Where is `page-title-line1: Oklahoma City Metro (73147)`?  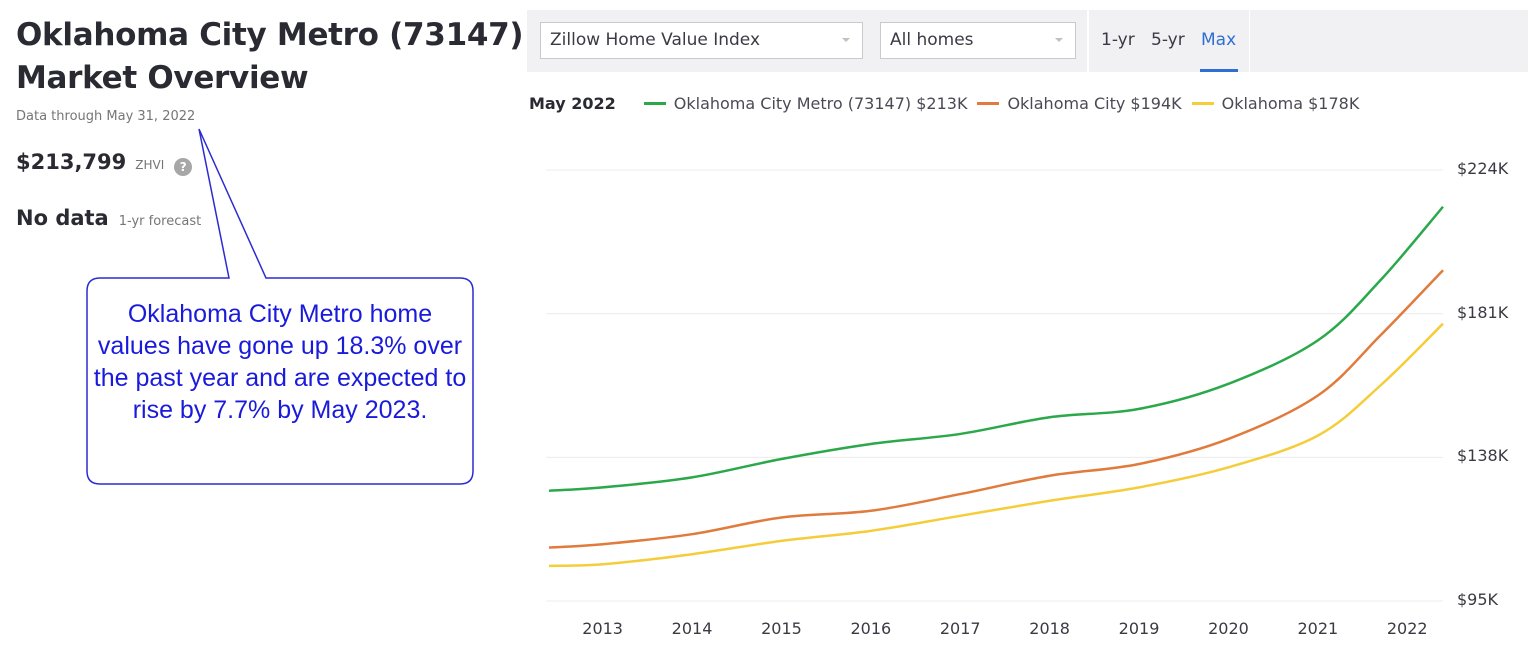 page-title-line1: Oklahoma City Metro (73147) is located at coordinates (270, 35).